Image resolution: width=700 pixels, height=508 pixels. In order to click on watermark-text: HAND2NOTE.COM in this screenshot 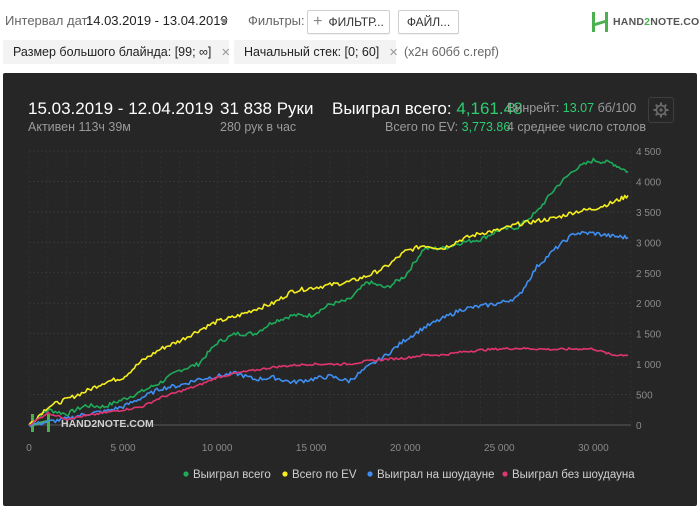, I will do `click(107, 424)`.